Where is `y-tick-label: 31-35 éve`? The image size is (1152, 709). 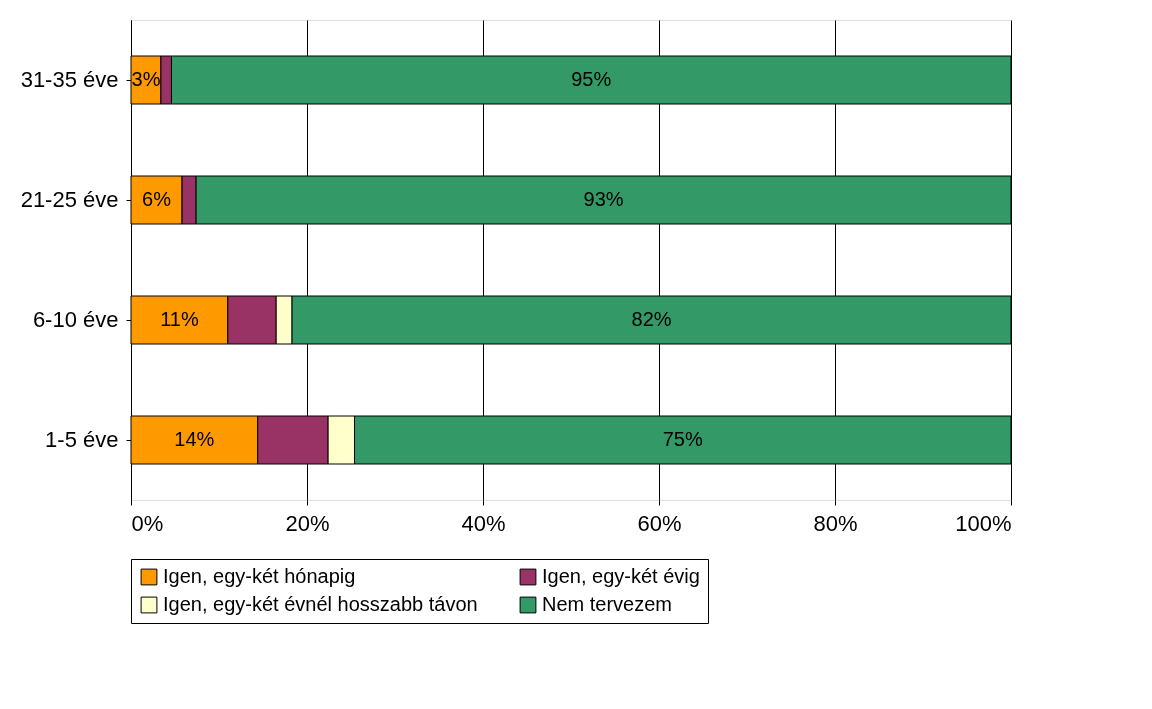
y-tick-label: 31-35 éve is located at coordinates (69, 79).